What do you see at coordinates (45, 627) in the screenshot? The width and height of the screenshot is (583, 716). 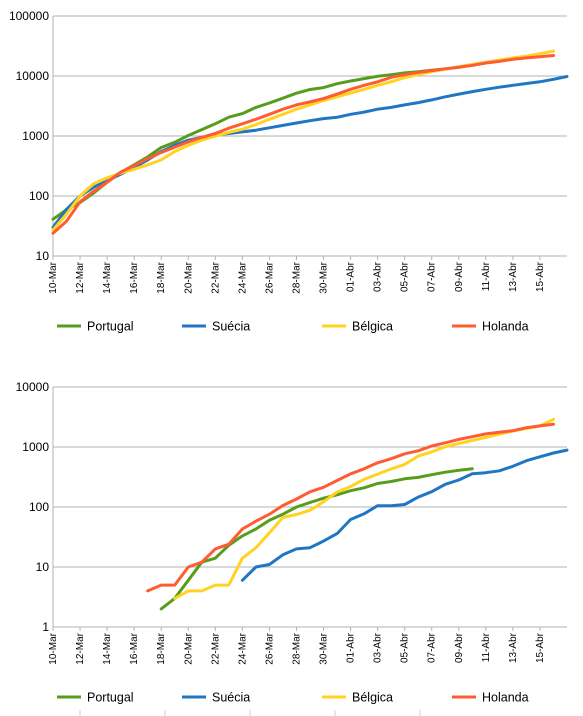 I see `y-tick-label: 1` at bounding box center [45, 627].